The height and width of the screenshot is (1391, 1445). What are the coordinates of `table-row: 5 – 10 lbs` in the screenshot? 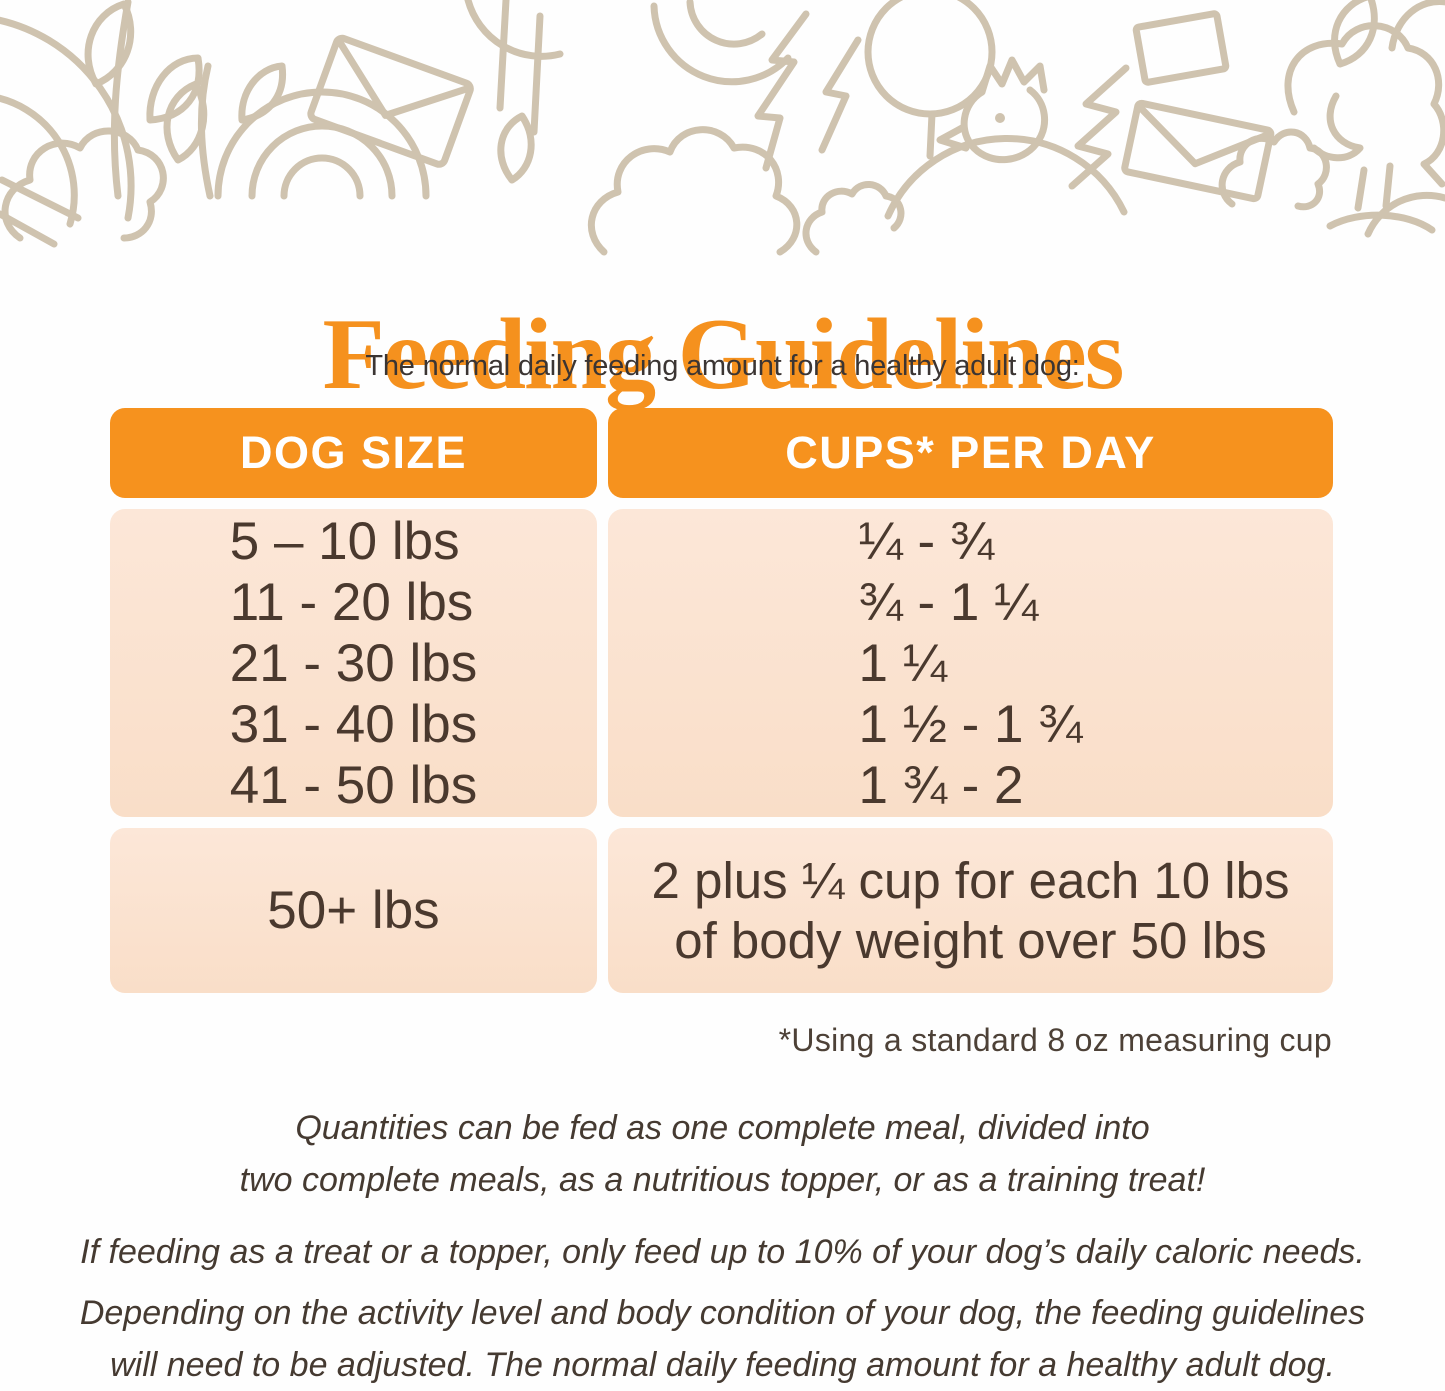 It's located at (344, 541).